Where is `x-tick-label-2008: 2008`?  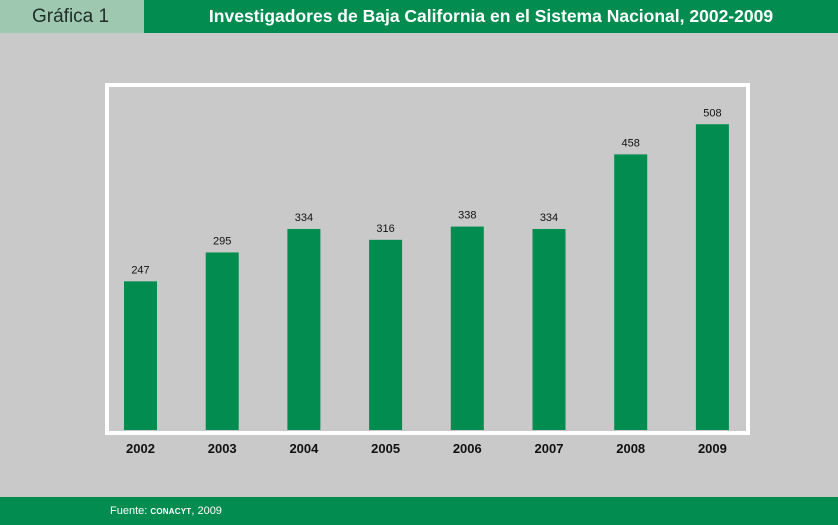
x-tick-label-2008: 2008 is located at coordinates (630, 448).